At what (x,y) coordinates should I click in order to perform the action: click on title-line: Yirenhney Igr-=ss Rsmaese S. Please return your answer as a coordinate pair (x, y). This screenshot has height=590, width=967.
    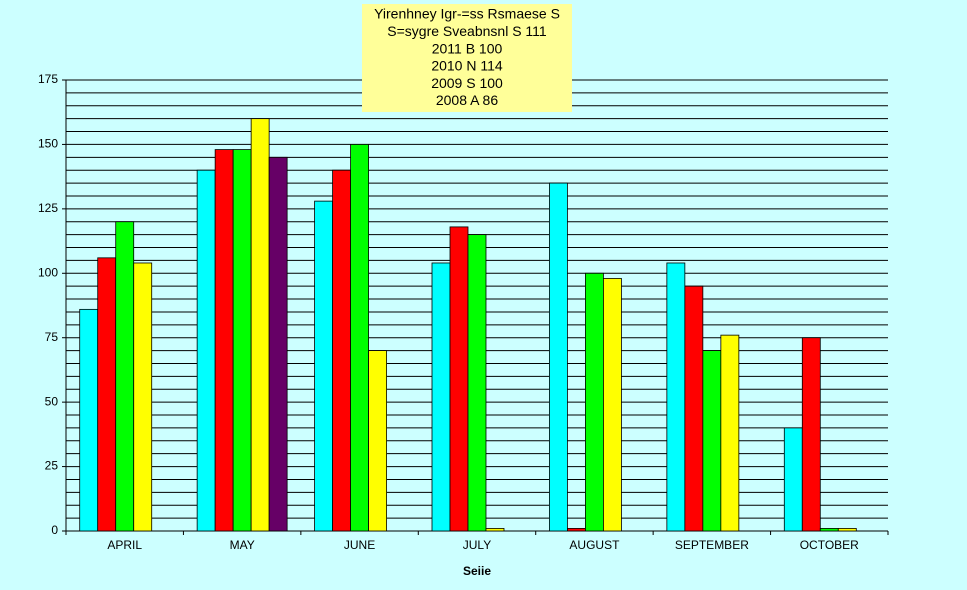
    Looking at the image, I should click on (467, 14).